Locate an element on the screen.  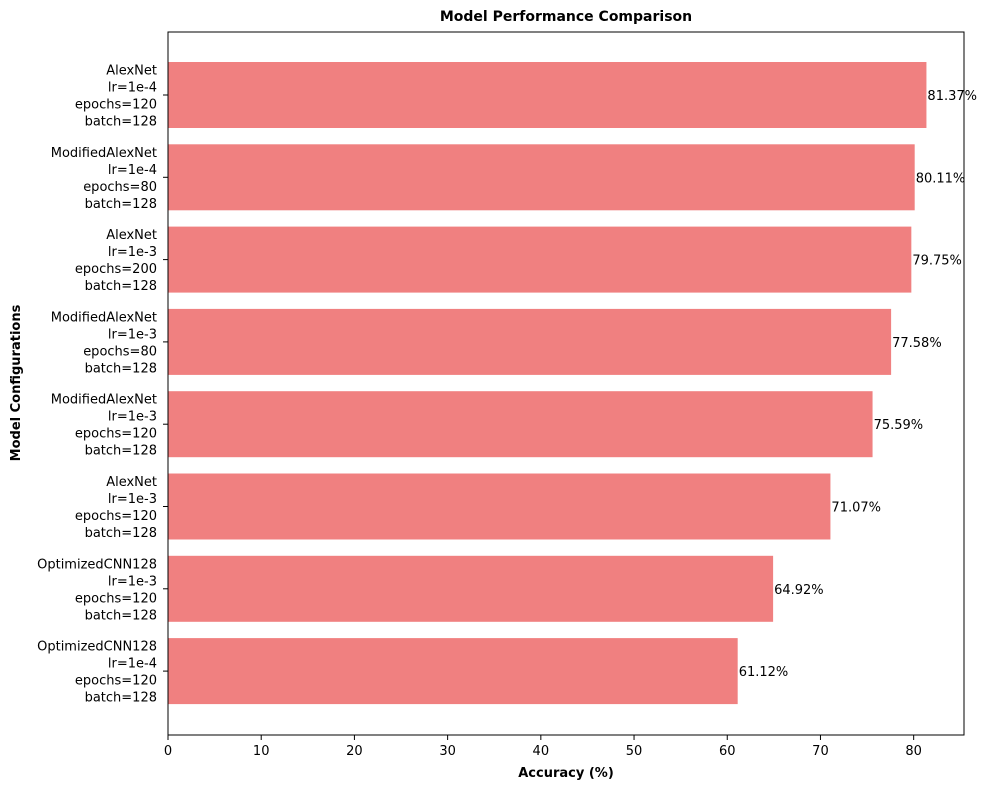
x-tick-label: 20 is located at coordinates (354, 751).